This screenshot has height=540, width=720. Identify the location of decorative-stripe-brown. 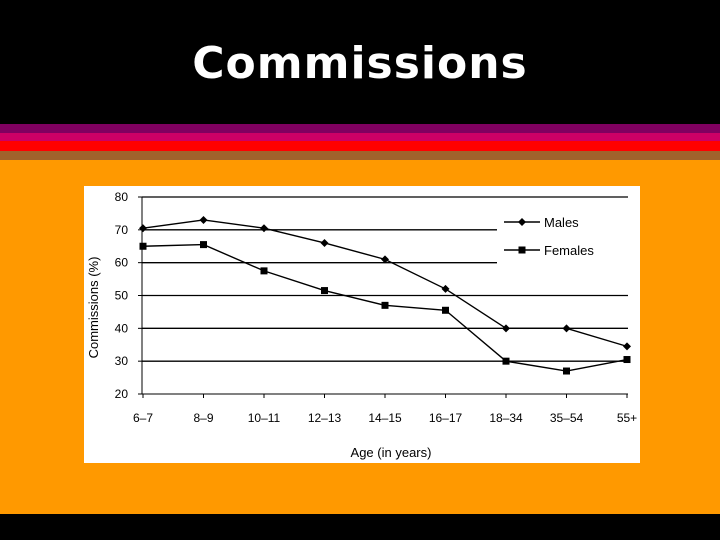
(360, 155).